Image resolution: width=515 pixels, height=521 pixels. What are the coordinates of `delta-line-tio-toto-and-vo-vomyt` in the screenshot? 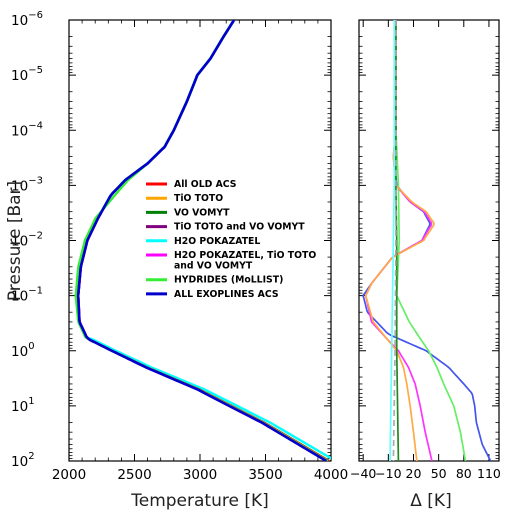 It's located at (394, 240).